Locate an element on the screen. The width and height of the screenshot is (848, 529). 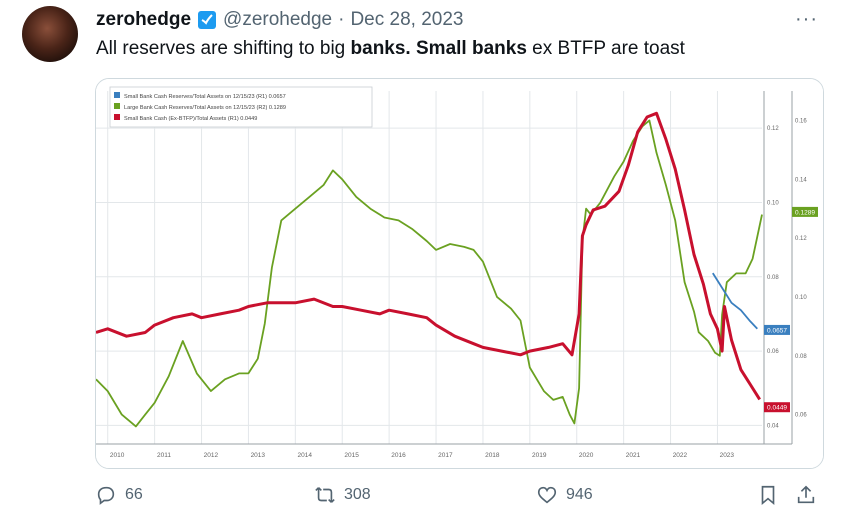
r2-tick-label: 0.12 is located at coordinates (801, 239).